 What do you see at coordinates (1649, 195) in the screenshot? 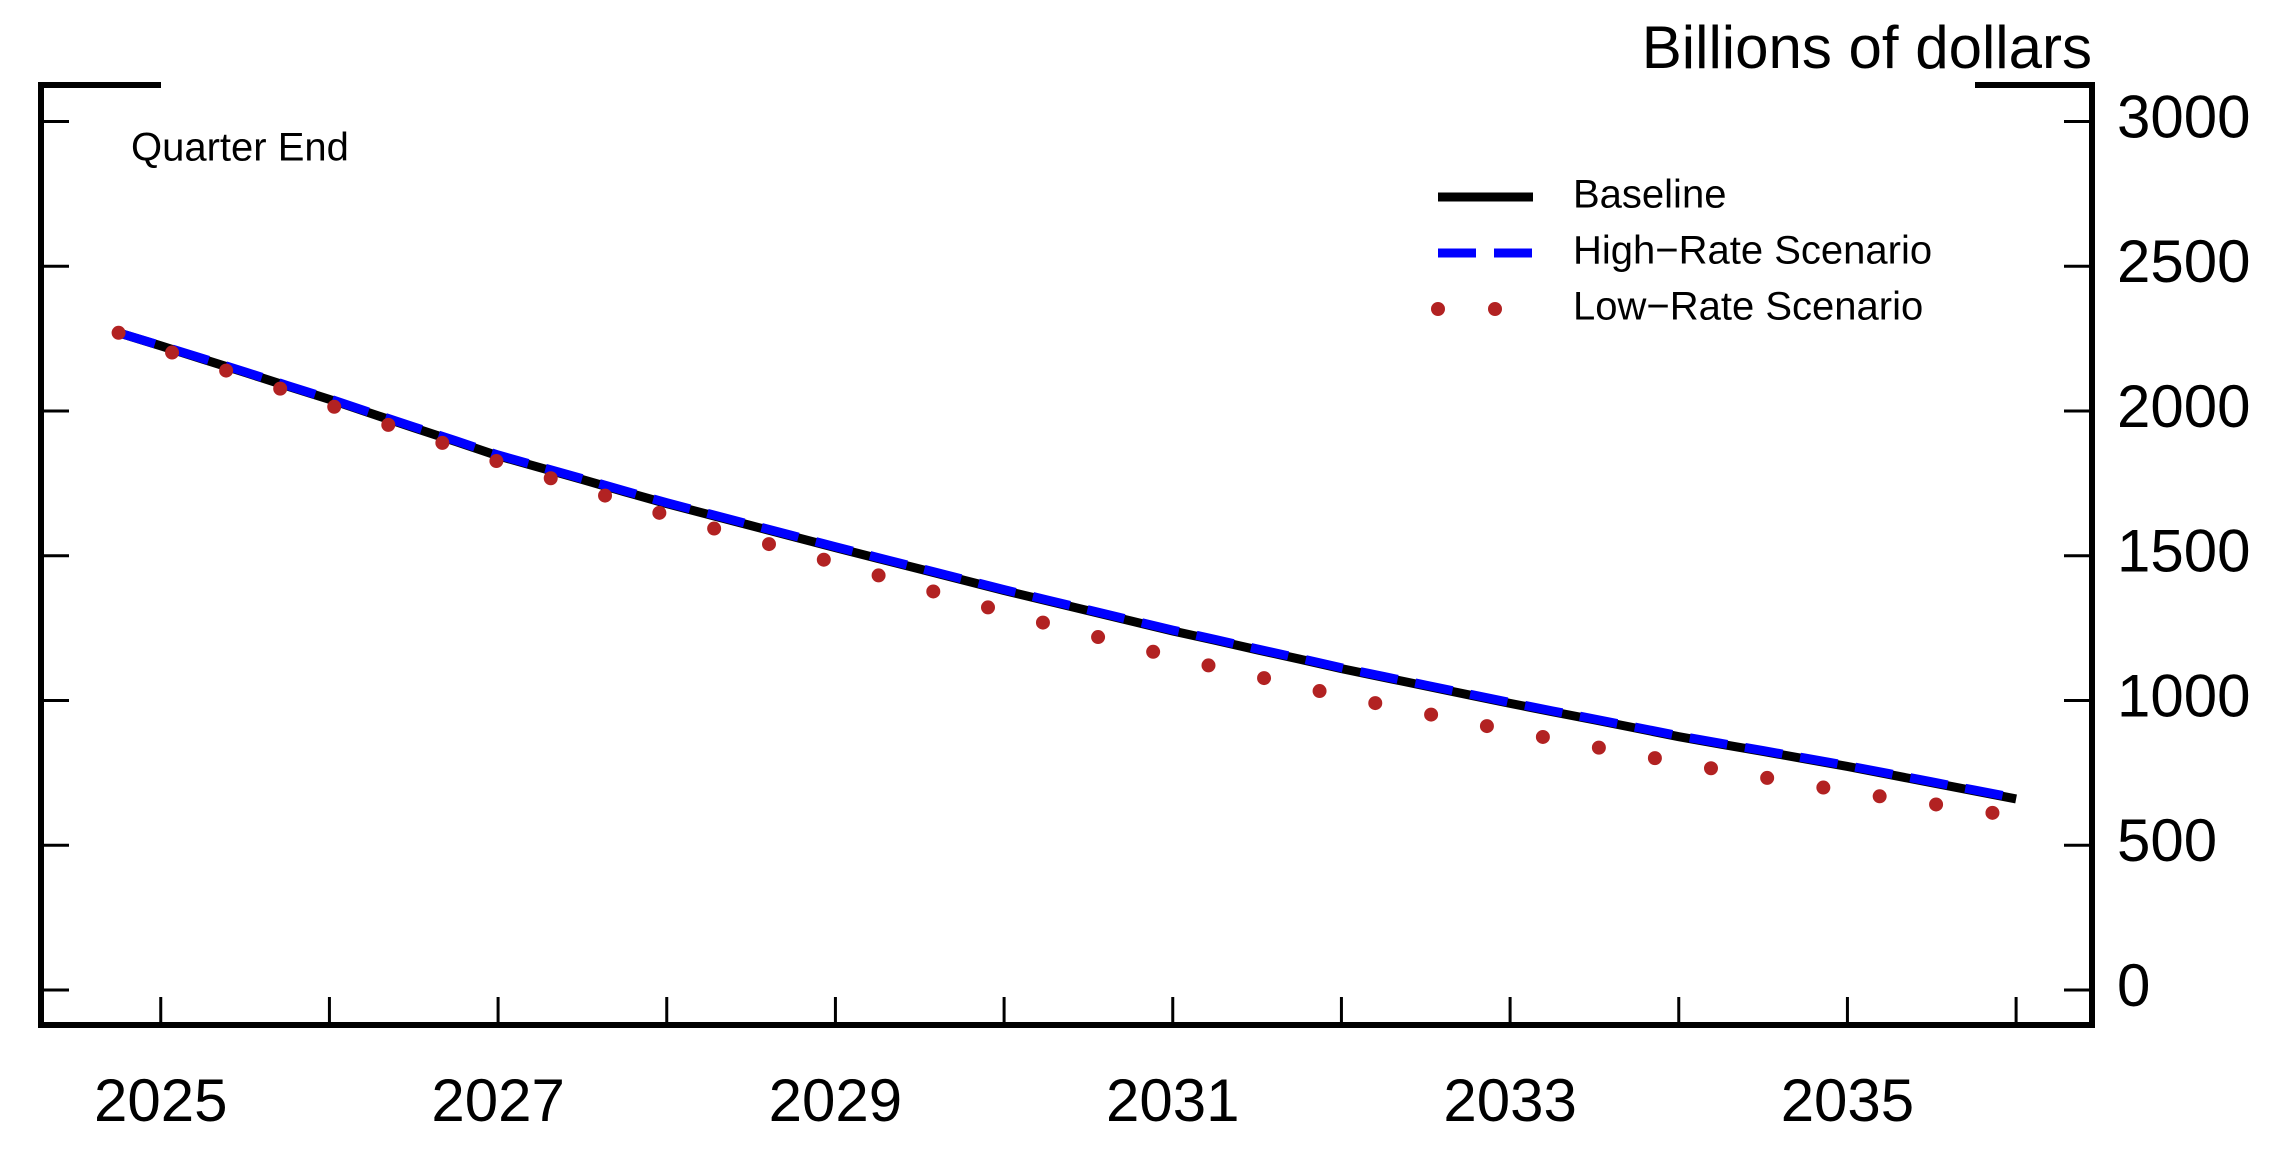
I see `legend-label: Baseline` at bounding box center [1649, 195].